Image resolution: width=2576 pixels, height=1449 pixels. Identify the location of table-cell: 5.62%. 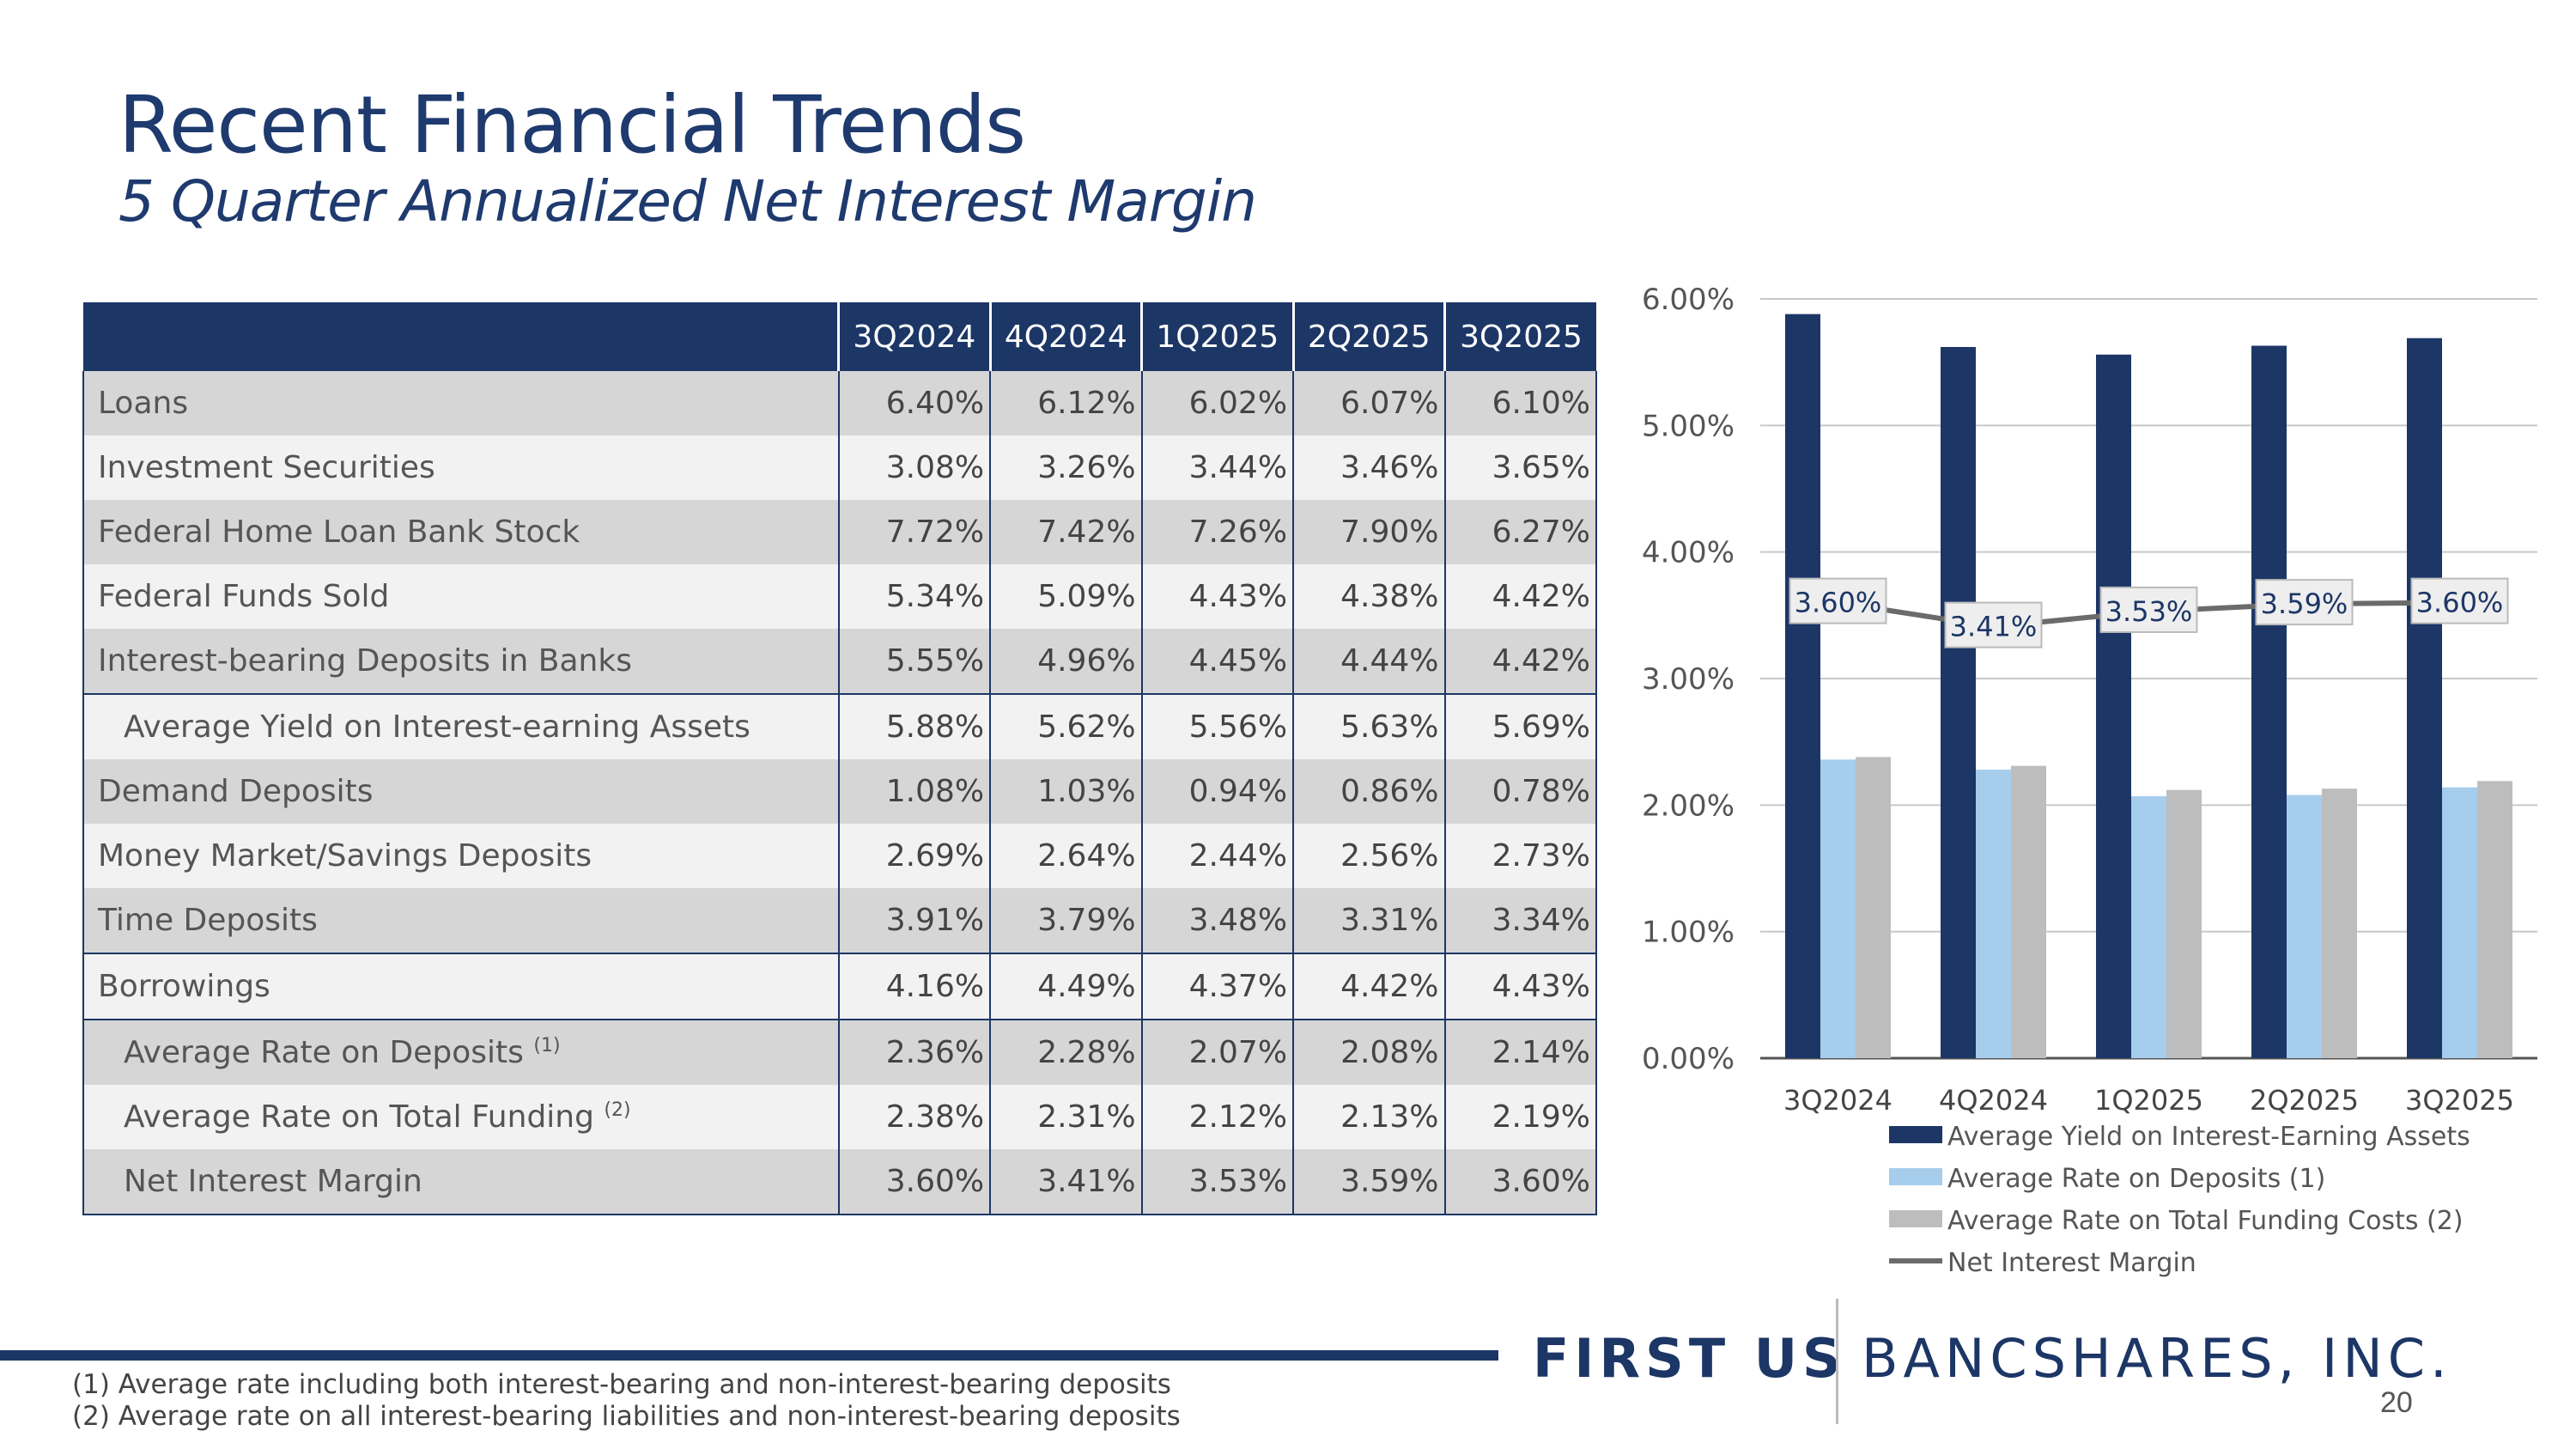
(1065, 726).